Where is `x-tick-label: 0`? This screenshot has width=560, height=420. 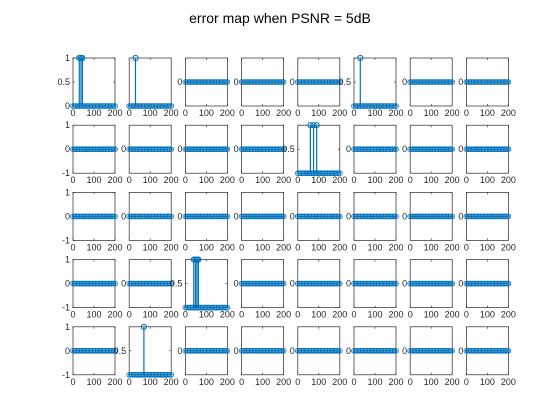 x-tick-label: 0 is located at coordinates (241, 247).